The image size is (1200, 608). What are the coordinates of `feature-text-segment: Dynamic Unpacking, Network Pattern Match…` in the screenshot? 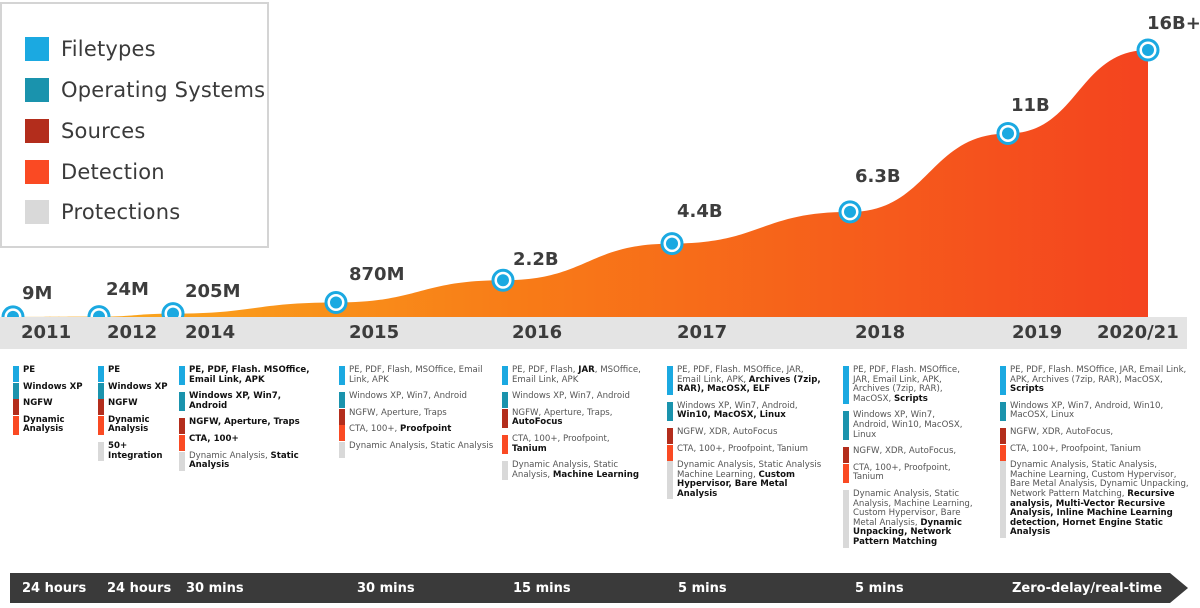 It's located at (907, 532).